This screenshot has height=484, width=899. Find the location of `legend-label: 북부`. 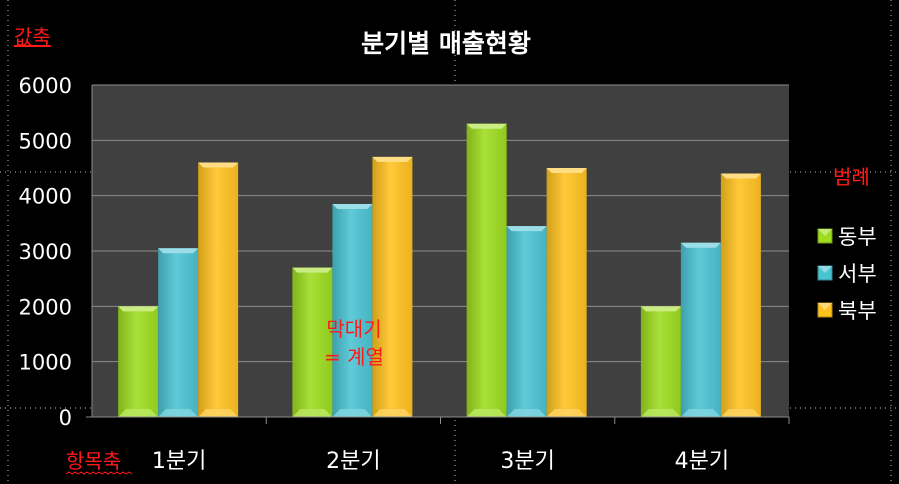

legend-label: 북부 is located at coordinates (857, 311).